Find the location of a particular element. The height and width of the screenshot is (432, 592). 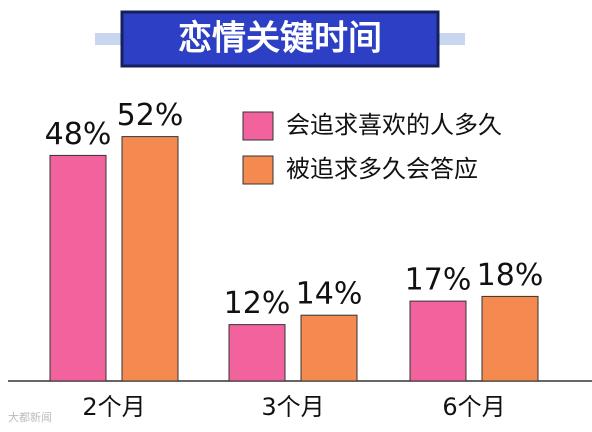

title-banner: 恋情关键时间 is located at coordinates (280, 39).